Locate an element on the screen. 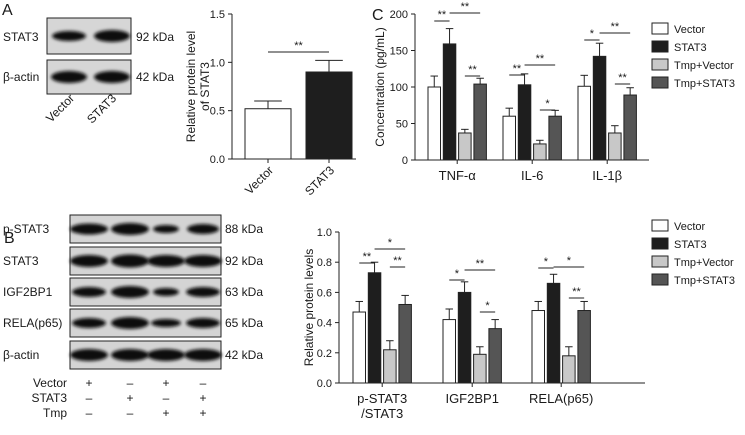 The width and height of the screenshot is (745, 435). x-tick-label: p-STAT3 is located at coordinates (382, 398).